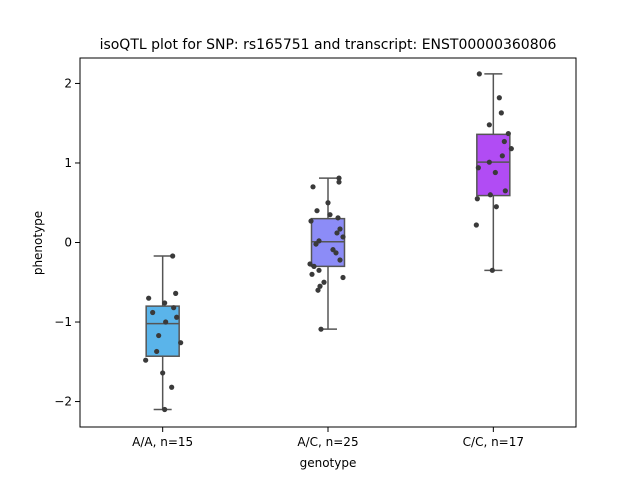 Image resolution: width=640 pixels, height=480 pixels. What do you see at coordinates (38, 243) in the screenshot?
I see `y-axis-label: phenotype` at bounding box center [38, 243].